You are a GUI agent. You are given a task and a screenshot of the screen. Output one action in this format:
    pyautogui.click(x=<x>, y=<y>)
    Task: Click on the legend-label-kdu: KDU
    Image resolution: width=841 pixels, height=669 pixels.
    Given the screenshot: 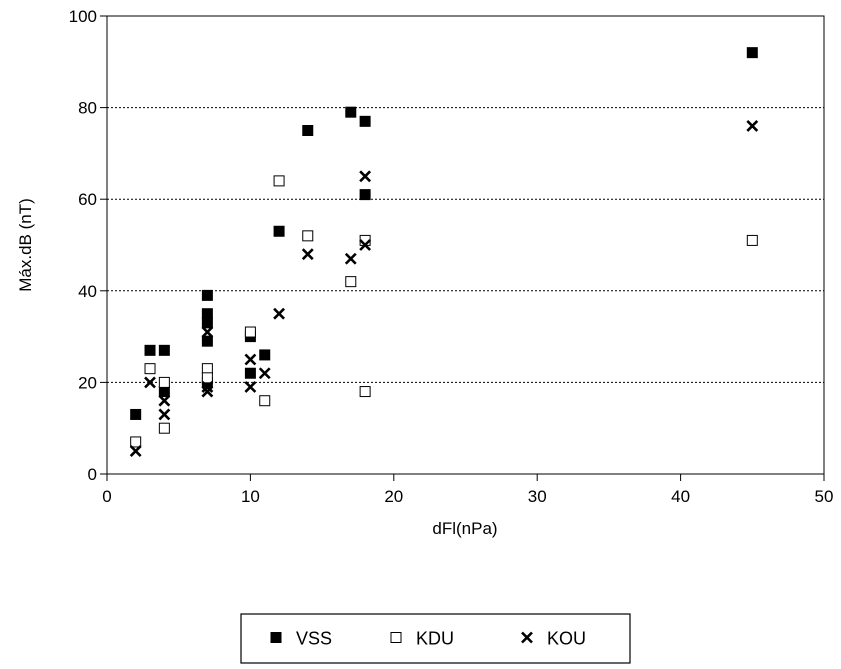 What is the action you would take?
    pyautogui.click(x=435, y=639)
    